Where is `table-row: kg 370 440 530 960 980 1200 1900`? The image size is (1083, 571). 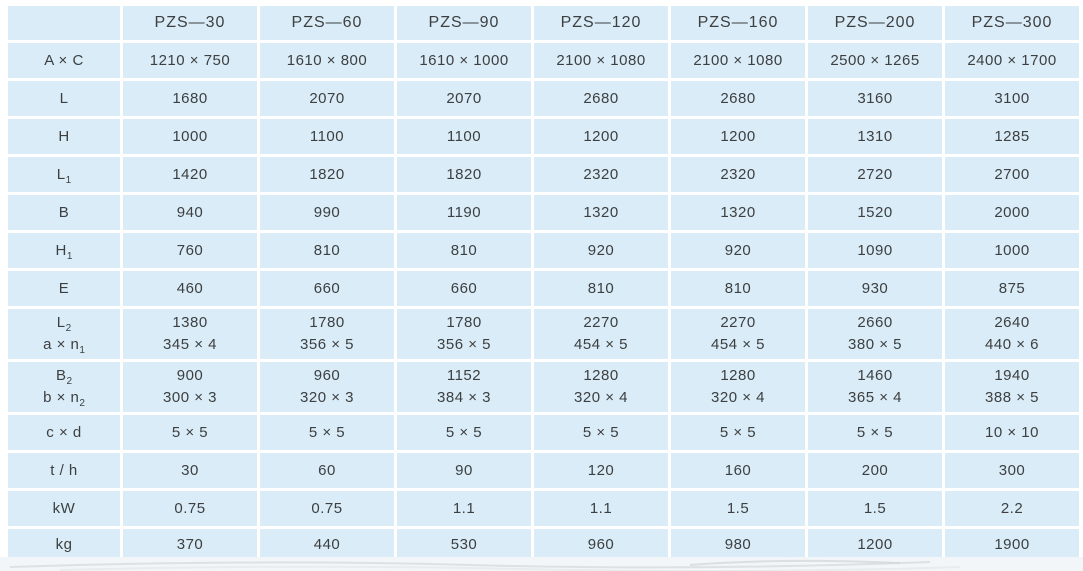
table-row: kg 370 440 530 960 980 1200 1900 is located at coordinates (543, 544).